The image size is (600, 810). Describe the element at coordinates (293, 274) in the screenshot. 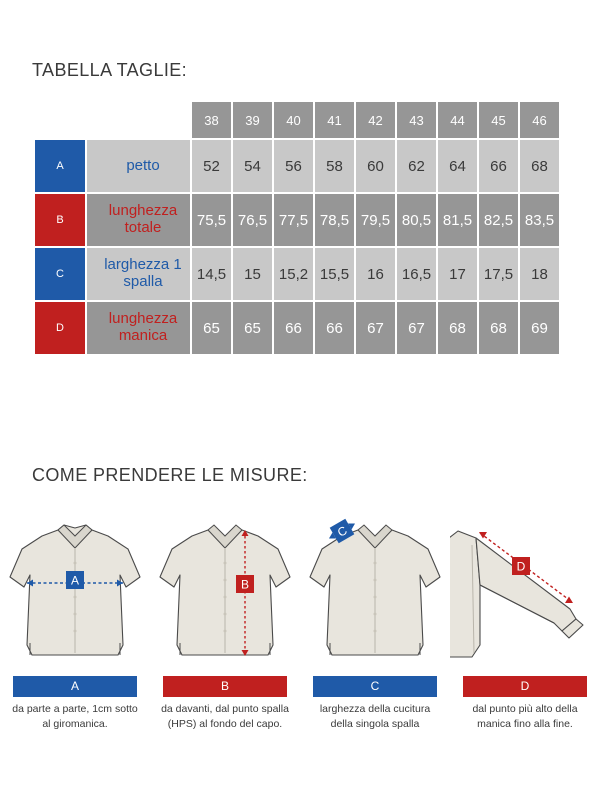

I see `table-cell: 15,2` at that location.